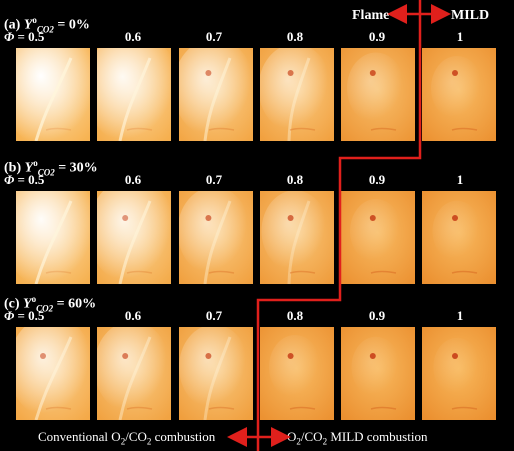  I want to click on mild-combustion-label: O2/CO2 MILD combustion, so click(357, 438).